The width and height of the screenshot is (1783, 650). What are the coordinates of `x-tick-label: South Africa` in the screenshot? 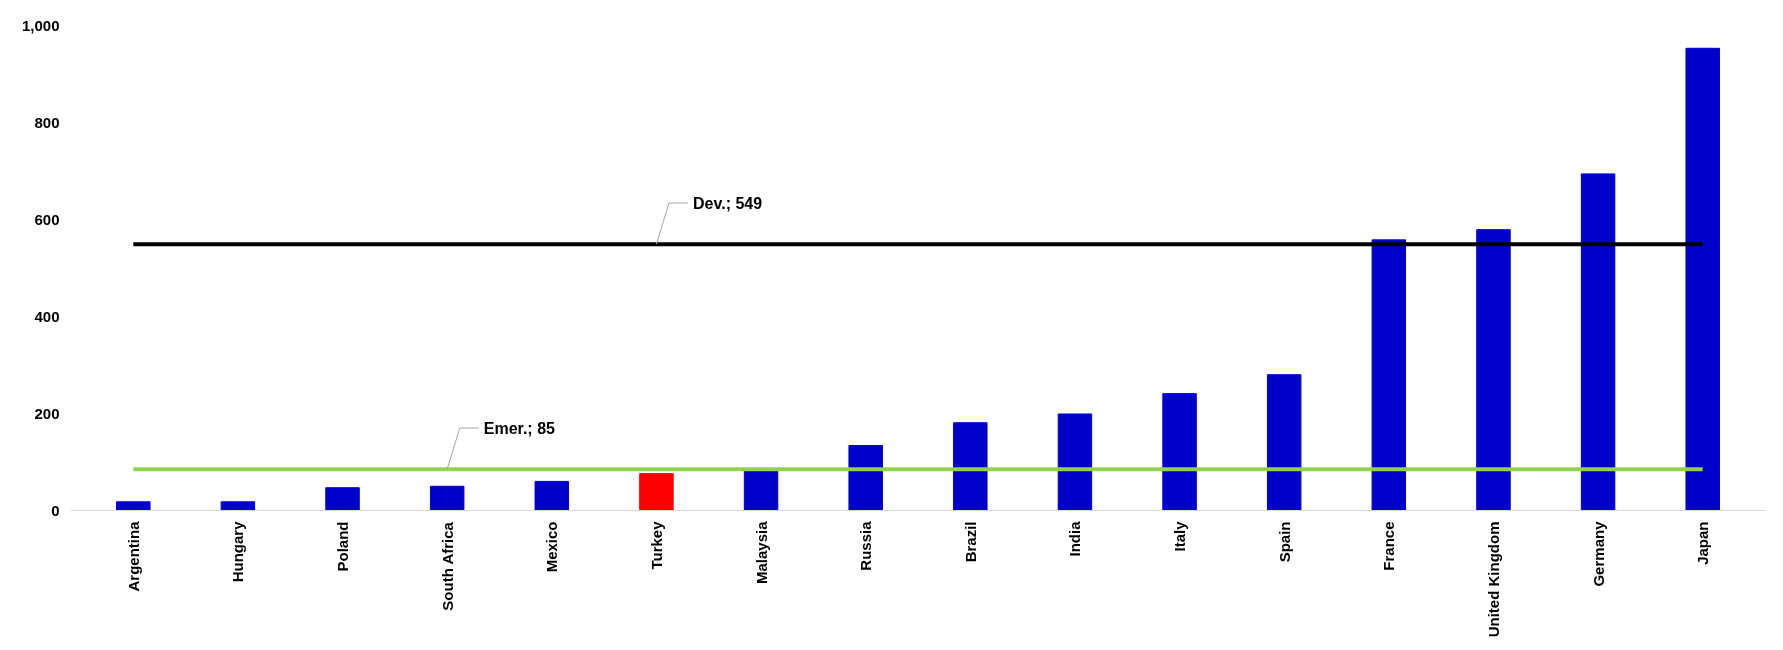 It's located at (447, 566).